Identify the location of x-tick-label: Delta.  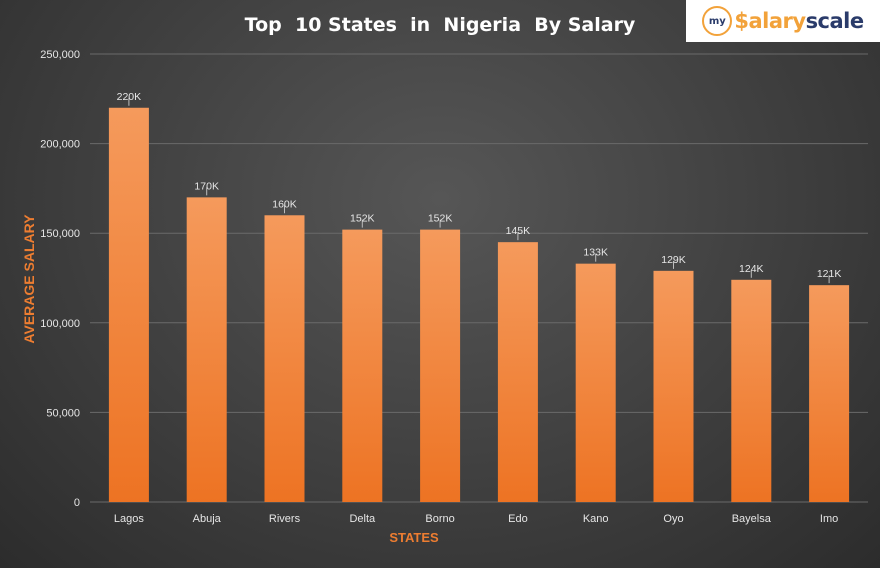
(362, 519).